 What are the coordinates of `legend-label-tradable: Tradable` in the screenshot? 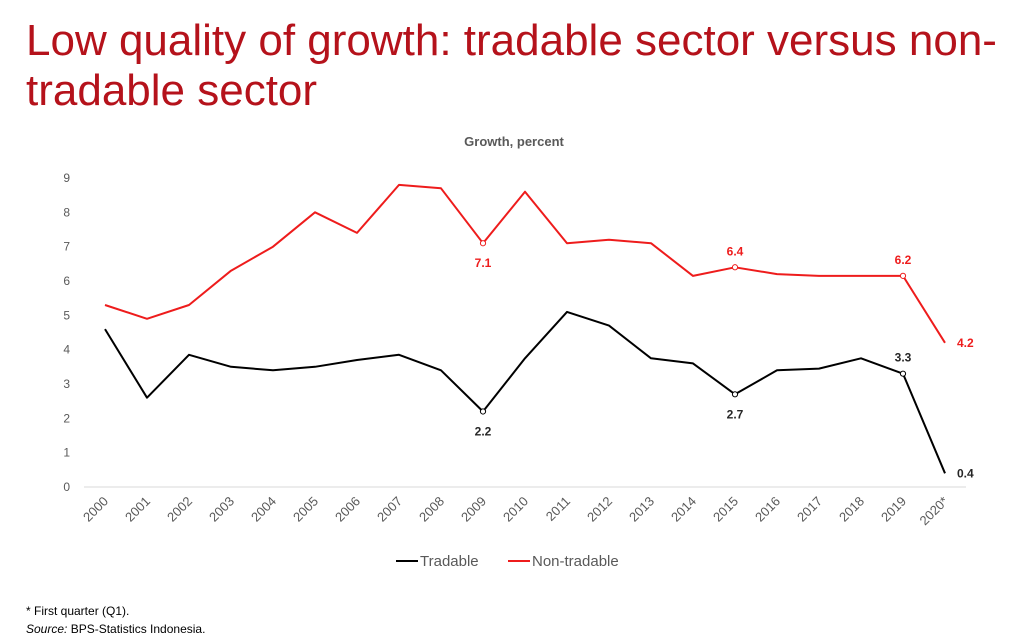 It's located at (449, 561).